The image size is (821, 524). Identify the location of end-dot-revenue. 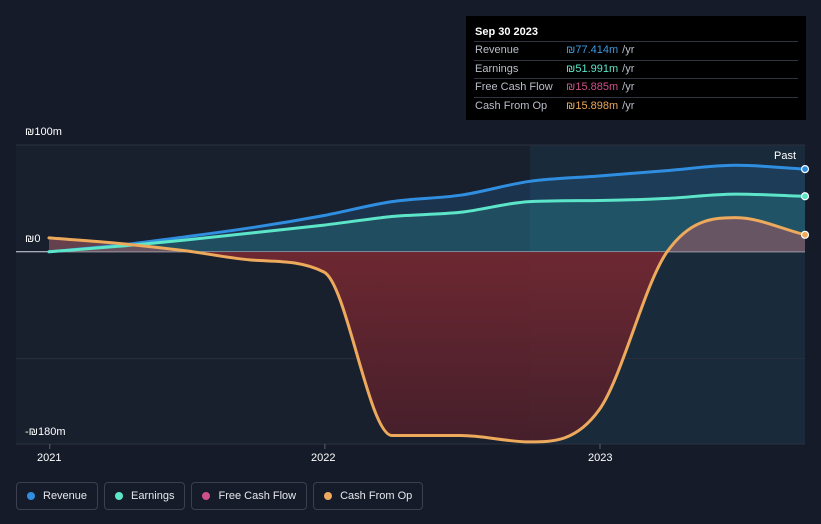
(805, 169).